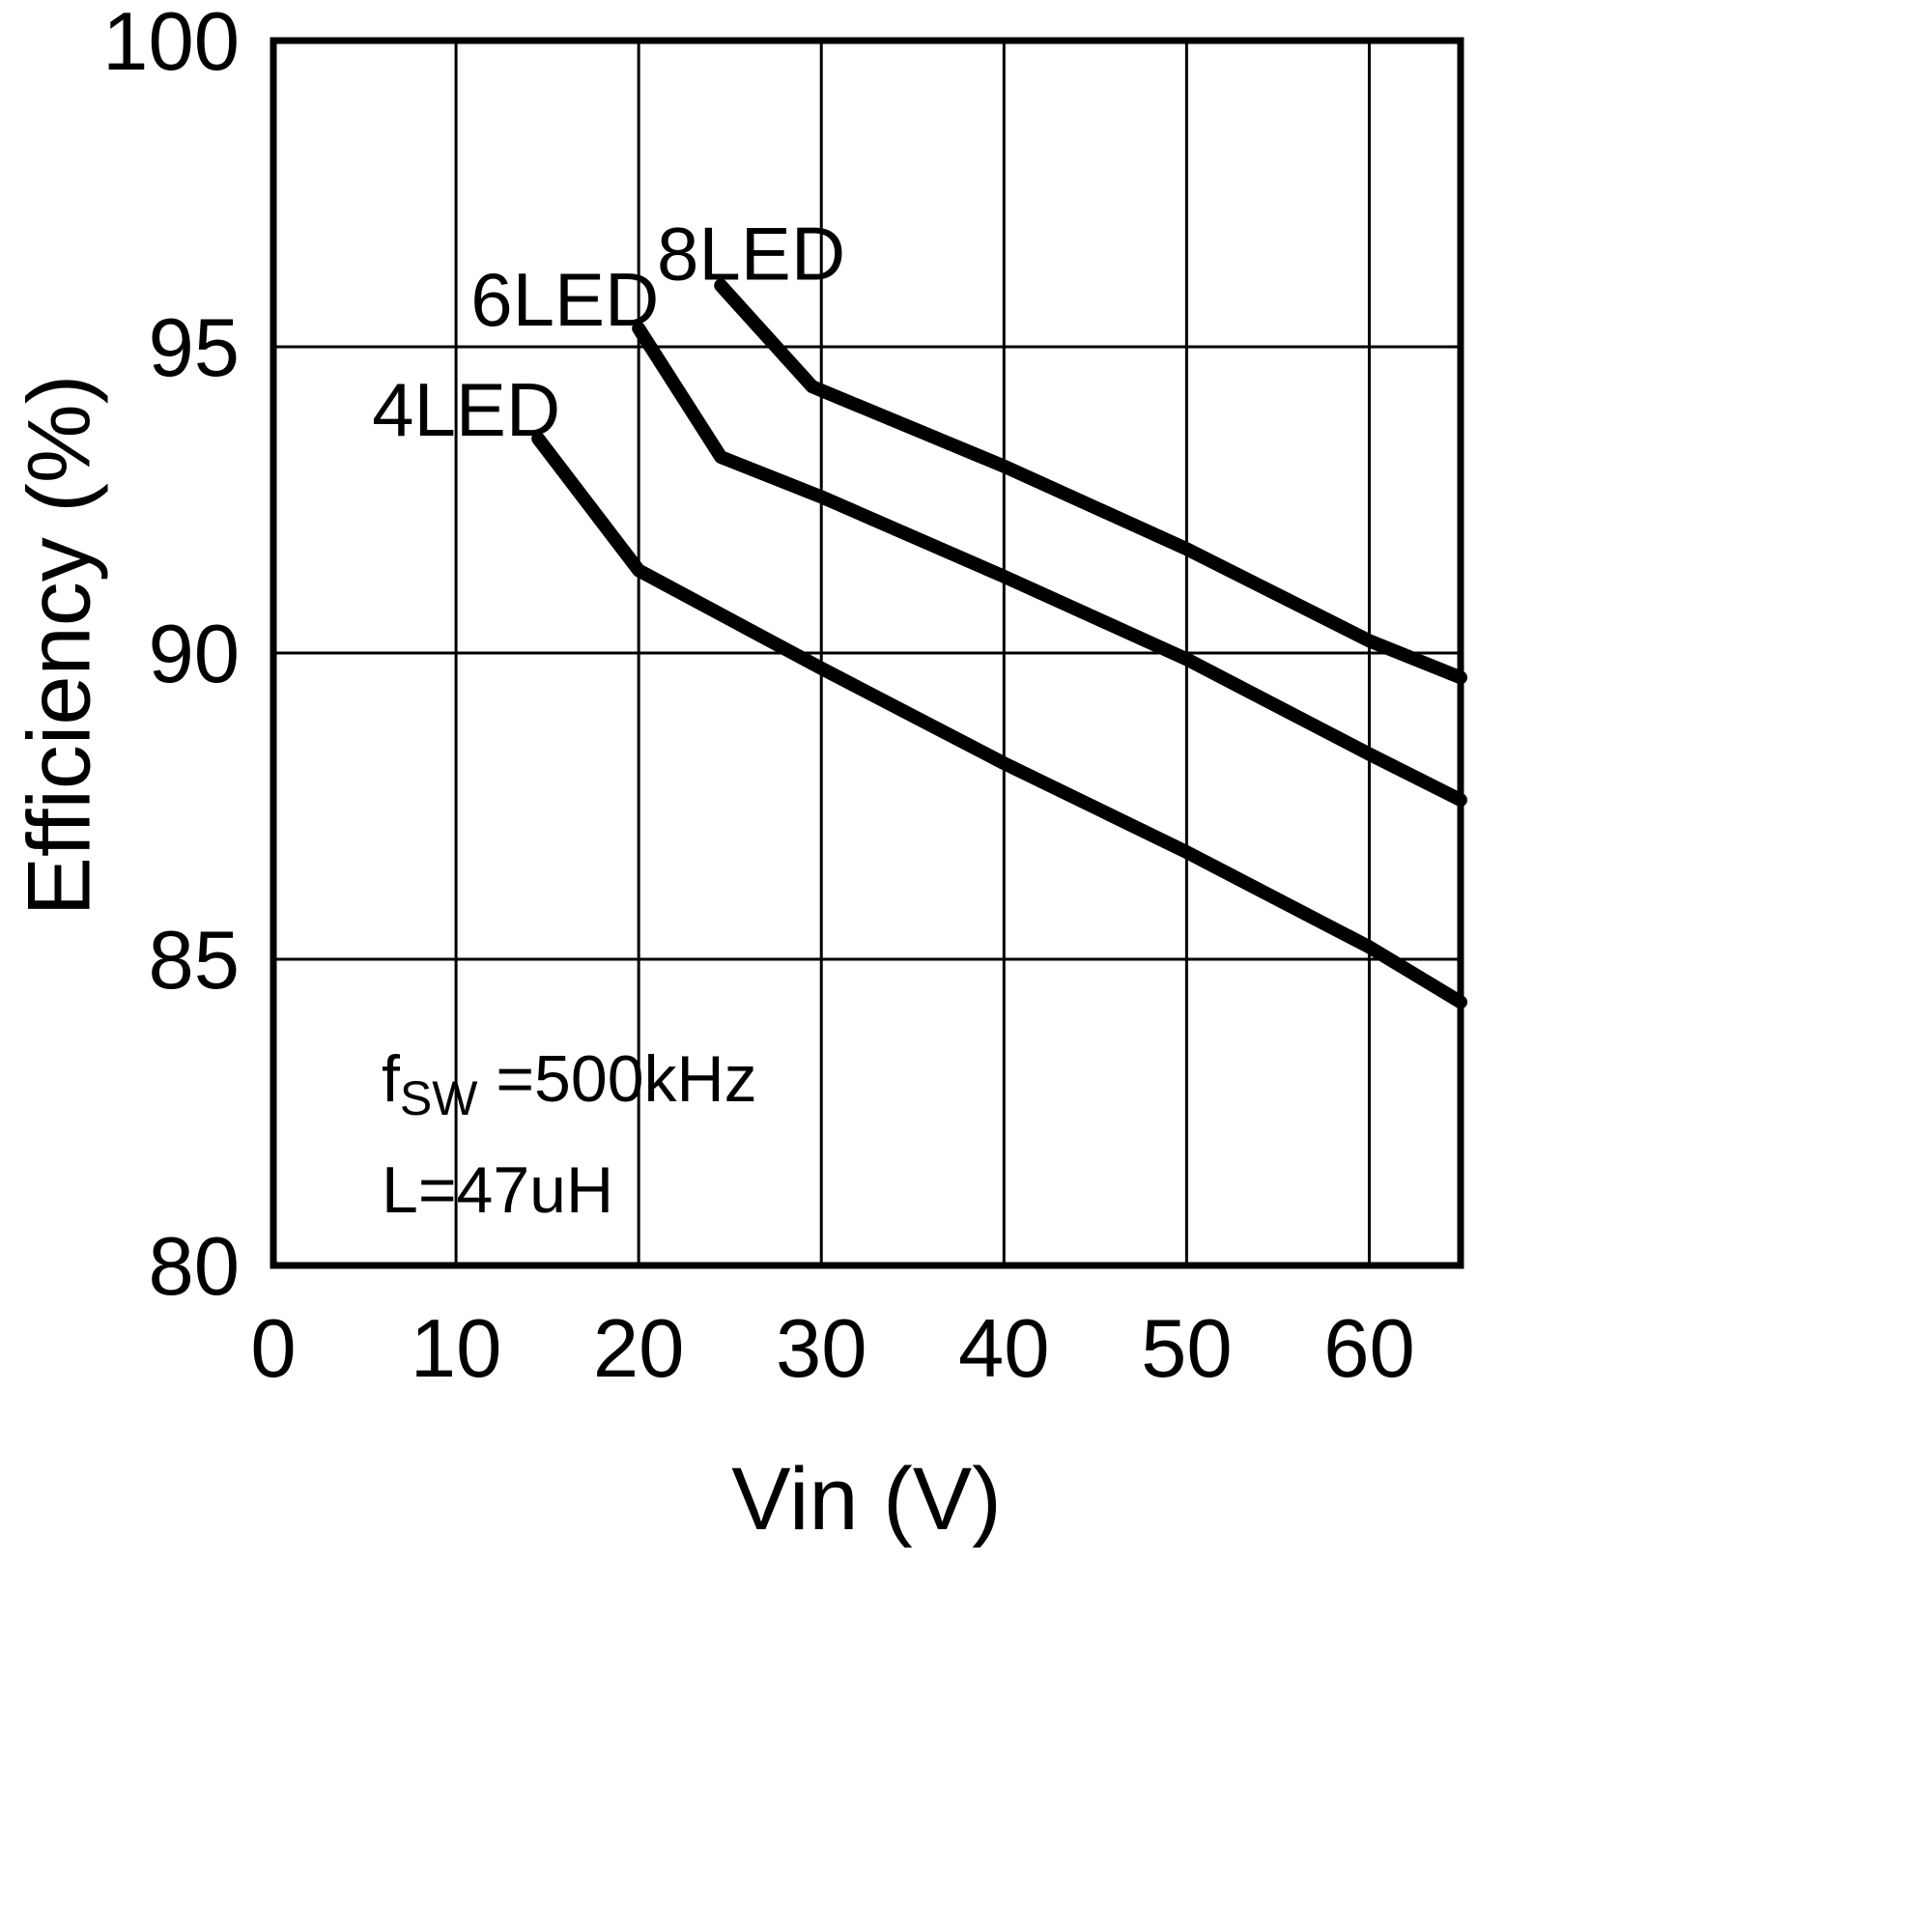  Describe the element at coordinates (564, 299) in the screenshot. I see `series-label-6led: 6LED` at that location.